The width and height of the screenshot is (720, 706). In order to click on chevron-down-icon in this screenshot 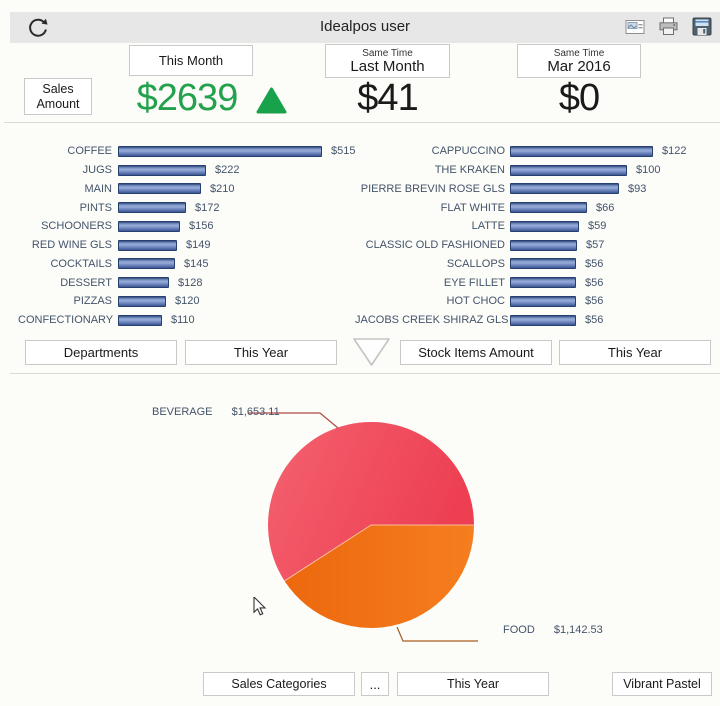, I will do `click(371, 352)`.